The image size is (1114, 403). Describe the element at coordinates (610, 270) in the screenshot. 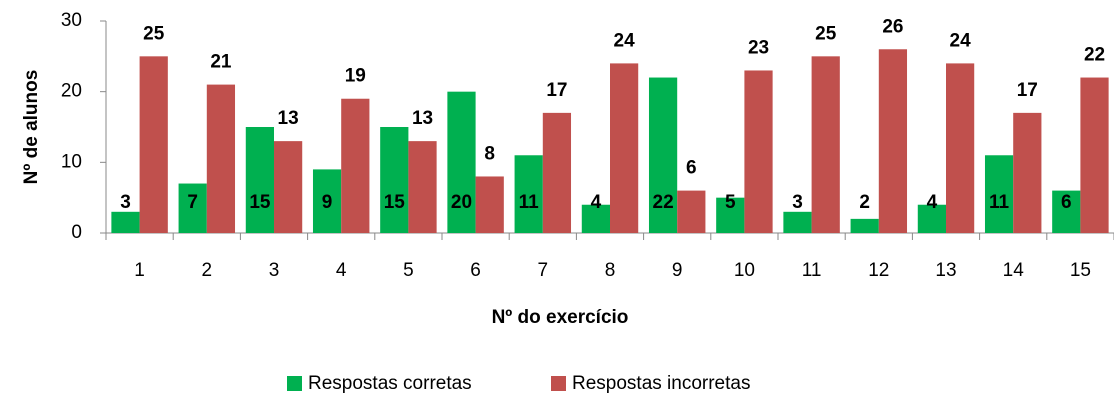

I see `x-tick-label: 8` at that location.